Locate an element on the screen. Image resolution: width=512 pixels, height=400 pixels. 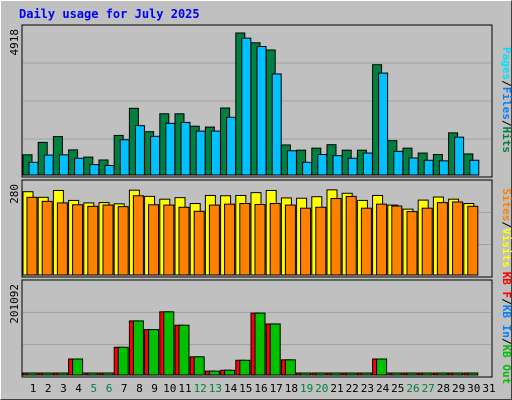
x-tick-label: 24 is located at coordinates (383, 388).